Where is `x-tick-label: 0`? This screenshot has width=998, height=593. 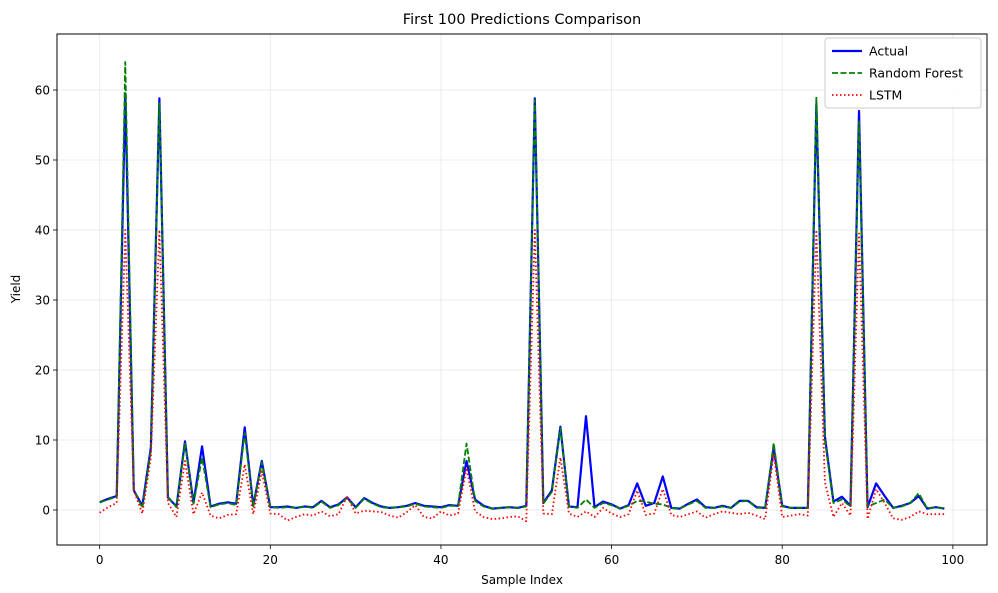 x-tick-label: 0 is located at coordinates (100, 560).